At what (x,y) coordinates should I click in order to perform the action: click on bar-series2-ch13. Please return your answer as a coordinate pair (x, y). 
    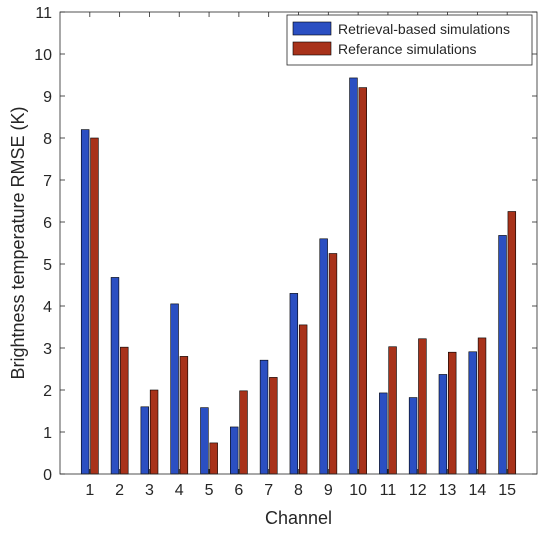
    Looking at the image, I should click on (452, 413).